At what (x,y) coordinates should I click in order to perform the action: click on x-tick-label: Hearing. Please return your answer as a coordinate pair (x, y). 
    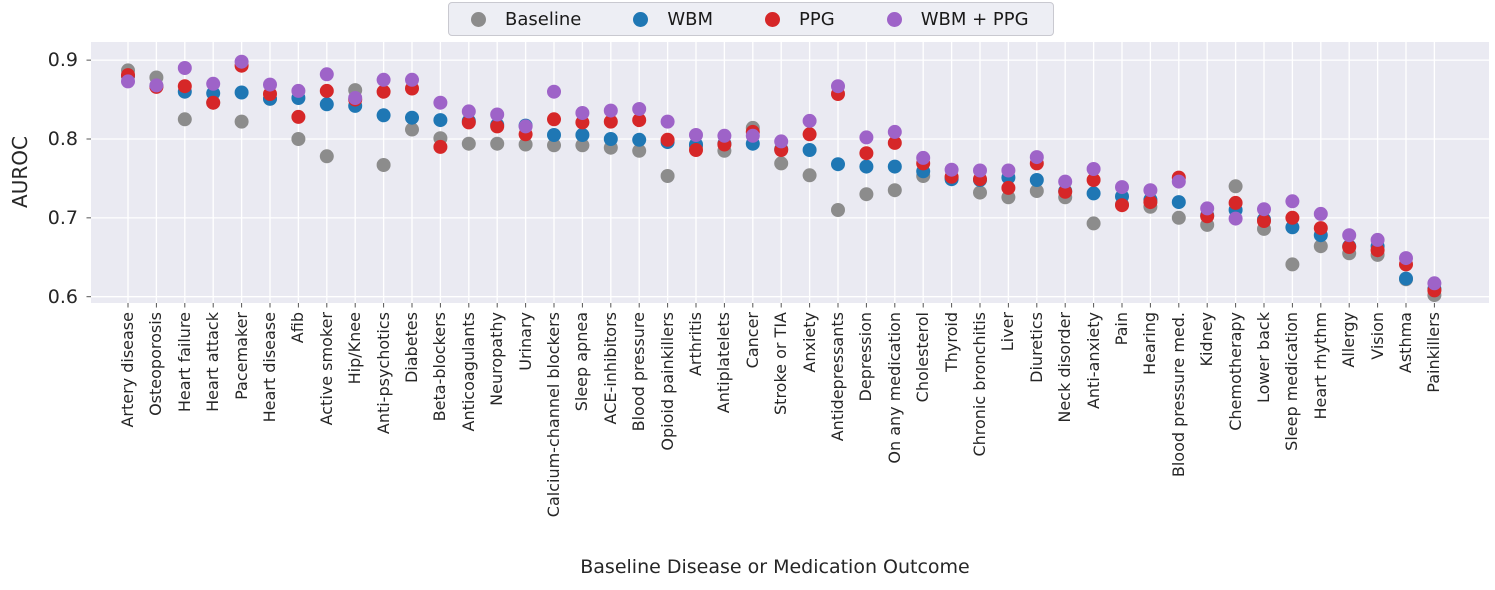
    Looking at the image, I should click on (1150, 343).